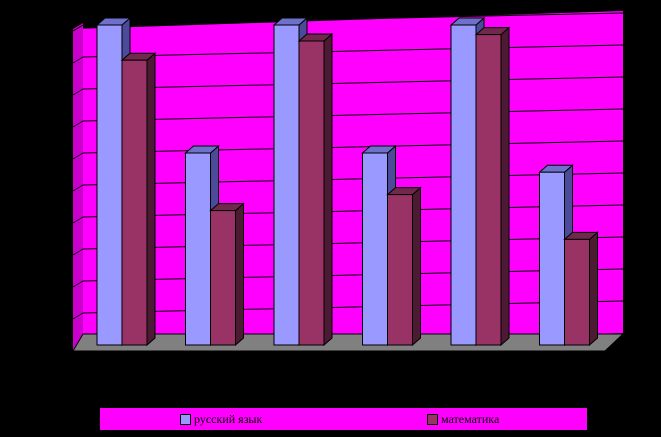  What do you see at coordinates (470, 418) in the screenshot?
I see `legend-label-math: математика` at bounding box center [470, 418].